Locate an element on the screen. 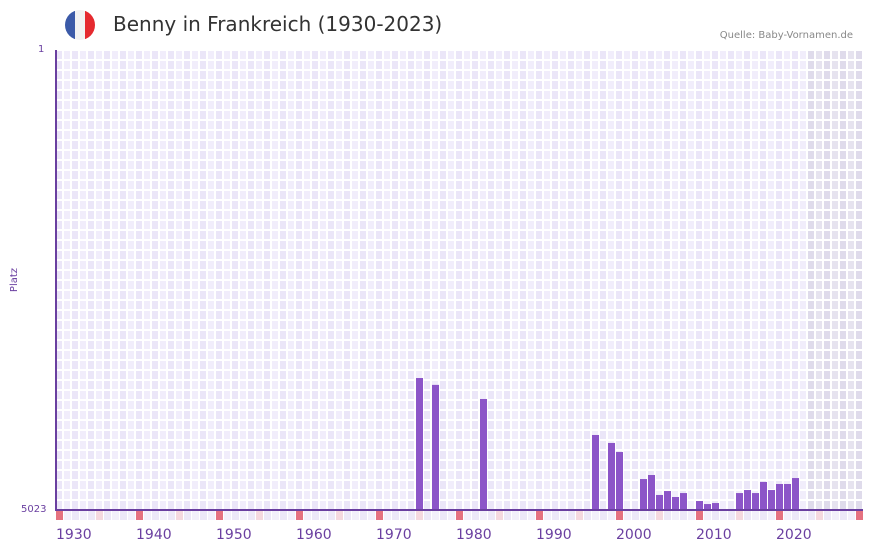 The height and width of the screenshot is (552, 873). bar-1977 is located at coordinates (435, 447).